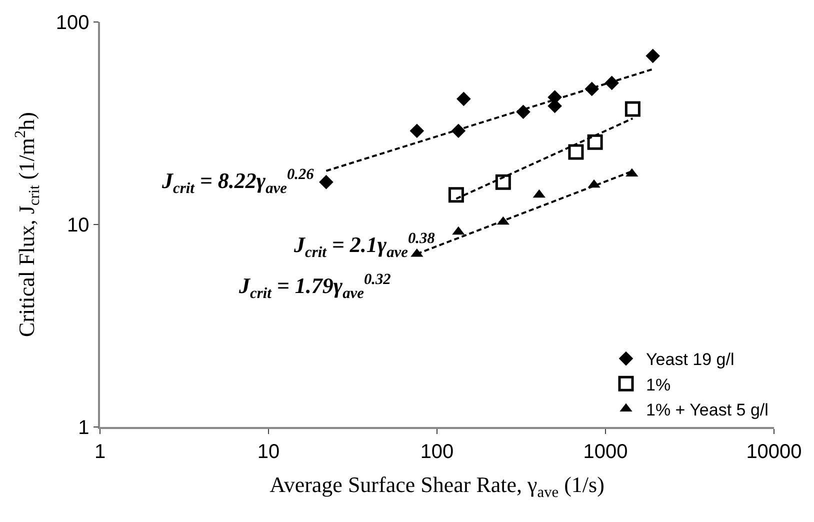  What do you see at coordinates (84, 428) in the screenshot?
I see `y-tick-label: 1` at bounding box center [84, 428].